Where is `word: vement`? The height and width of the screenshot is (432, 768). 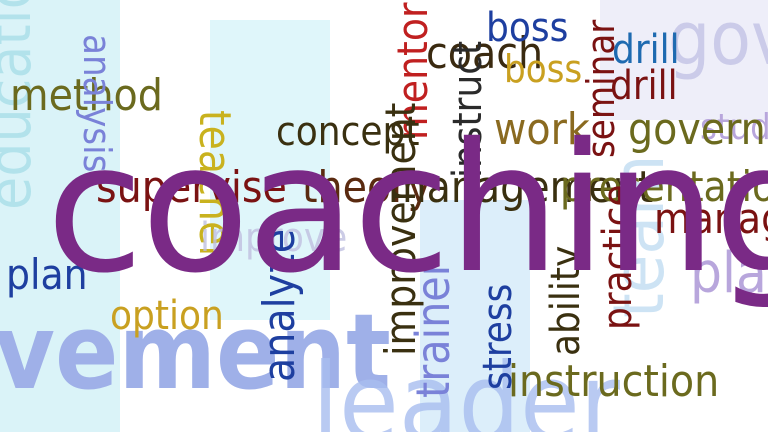
word: vement is located at coordinates (195, 352).